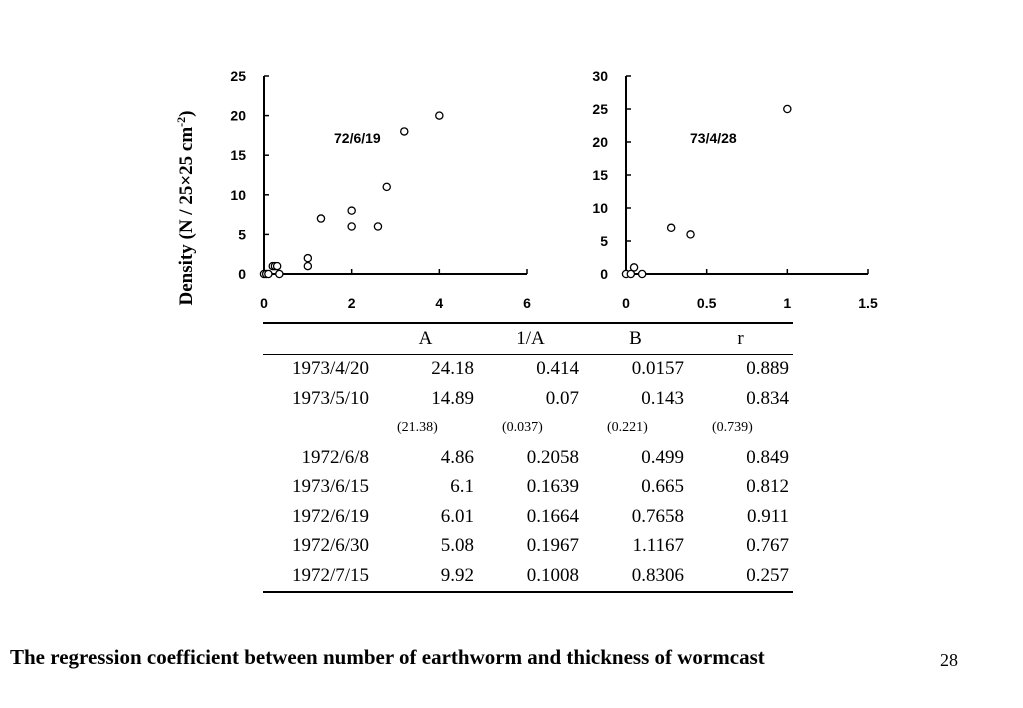  What do you see at coordinates (767, 516) in the screenshot?
I see `table-cell: 0.911` at bounding box center [767, 516].